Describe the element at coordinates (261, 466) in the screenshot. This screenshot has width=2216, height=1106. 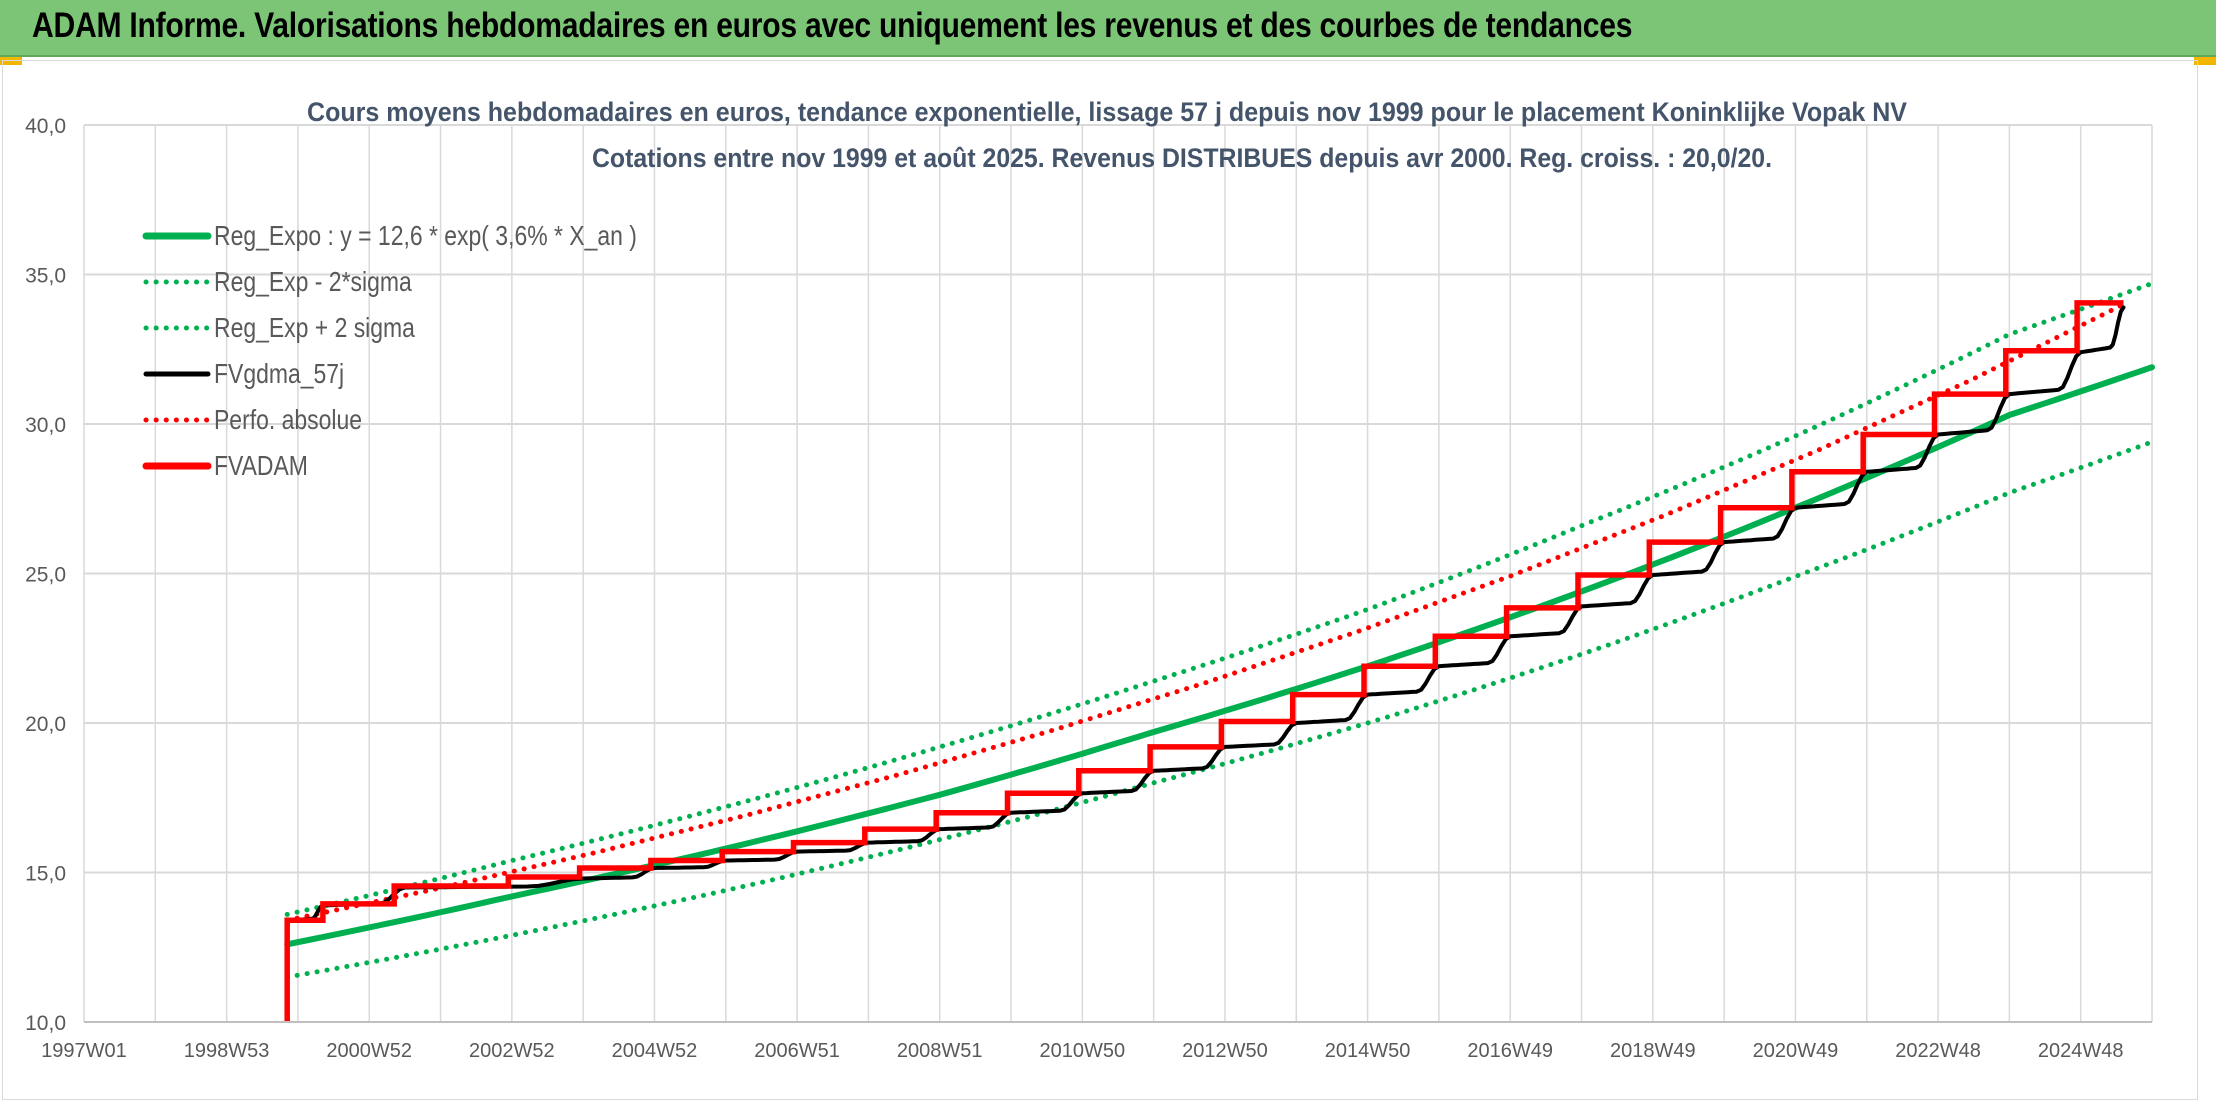
I see `legend-label: FVADAM` at that location.